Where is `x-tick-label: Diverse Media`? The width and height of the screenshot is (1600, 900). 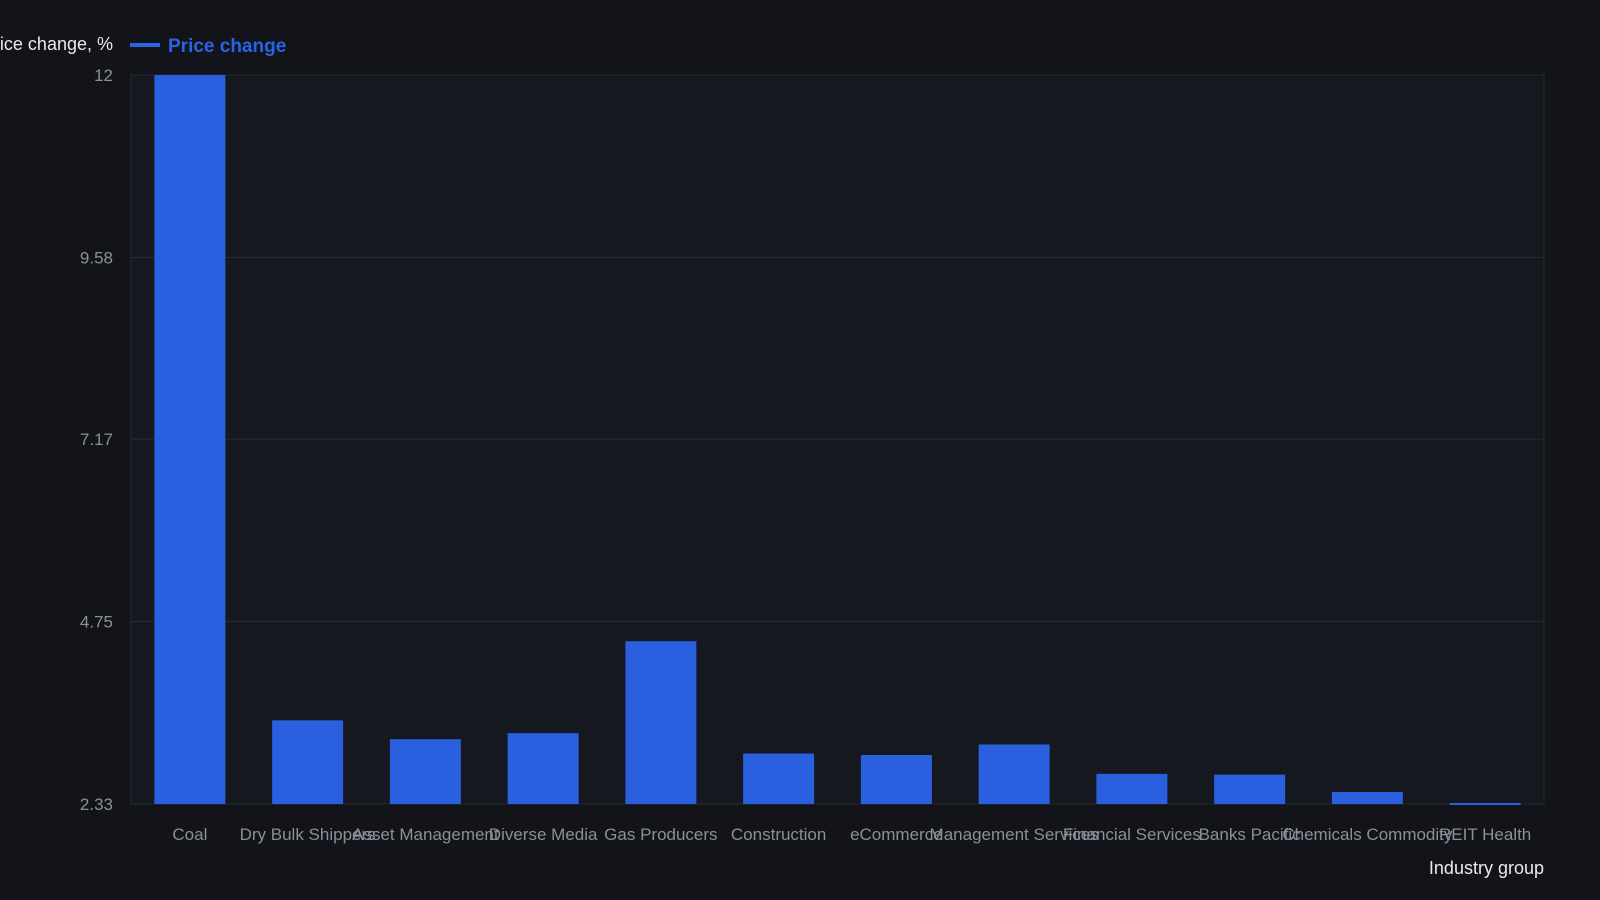 x-tick-label: Diverse Media is located at coordinates (543, 834).